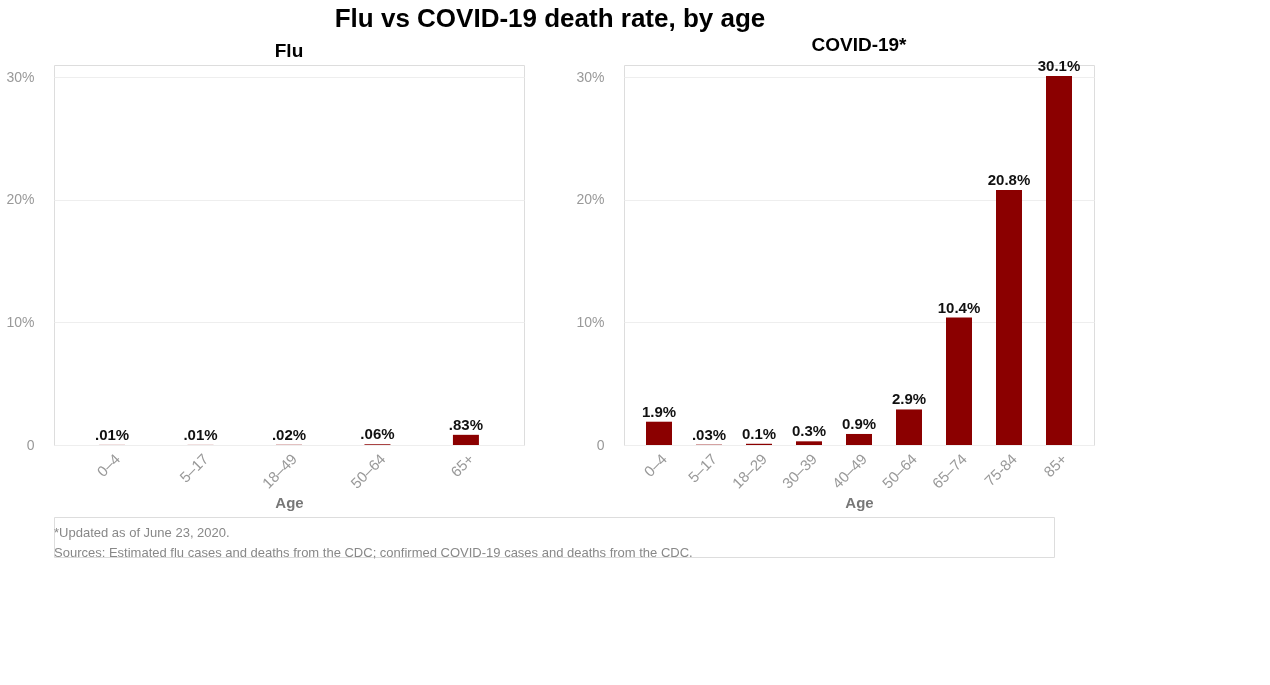 The height and width of the screenshot is (685, 1270). I want to click on text: .02%, so click(289, 434).